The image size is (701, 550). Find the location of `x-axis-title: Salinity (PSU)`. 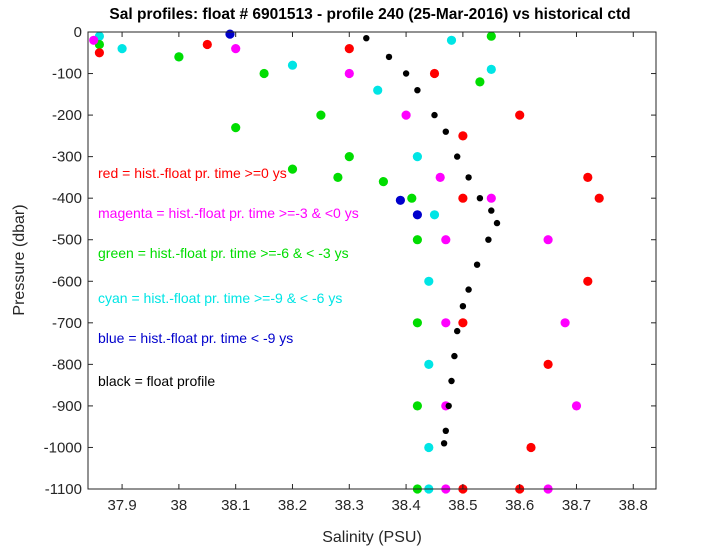

x-axis-title: Salinity (PSU) is located at coordinates (372, 537).